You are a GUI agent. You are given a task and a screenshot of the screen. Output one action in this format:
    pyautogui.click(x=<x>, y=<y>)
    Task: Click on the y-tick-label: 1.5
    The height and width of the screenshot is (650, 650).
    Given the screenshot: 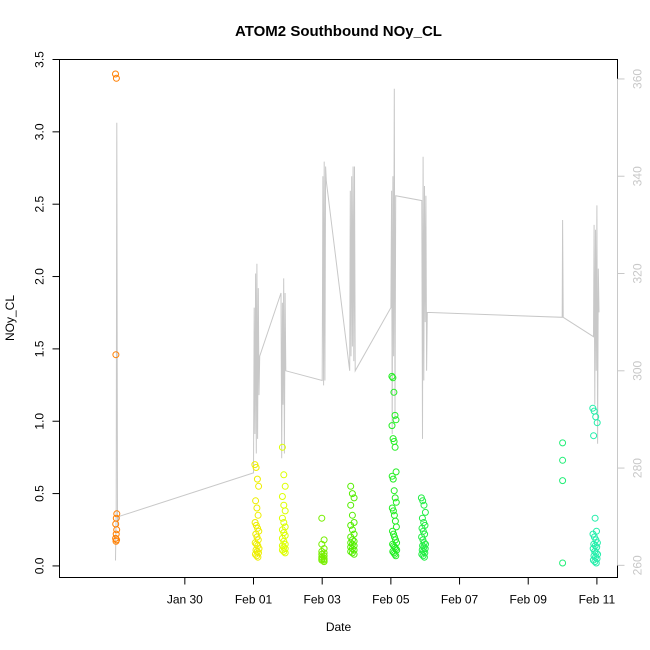 What is the action you would take?
    pyautogui.click(x=40, y=348)
    